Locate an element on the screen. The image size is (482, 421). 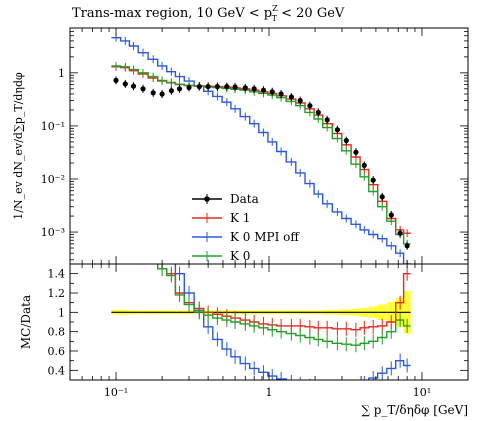
legend-swatch-dot is located at coordinates (207, 199).